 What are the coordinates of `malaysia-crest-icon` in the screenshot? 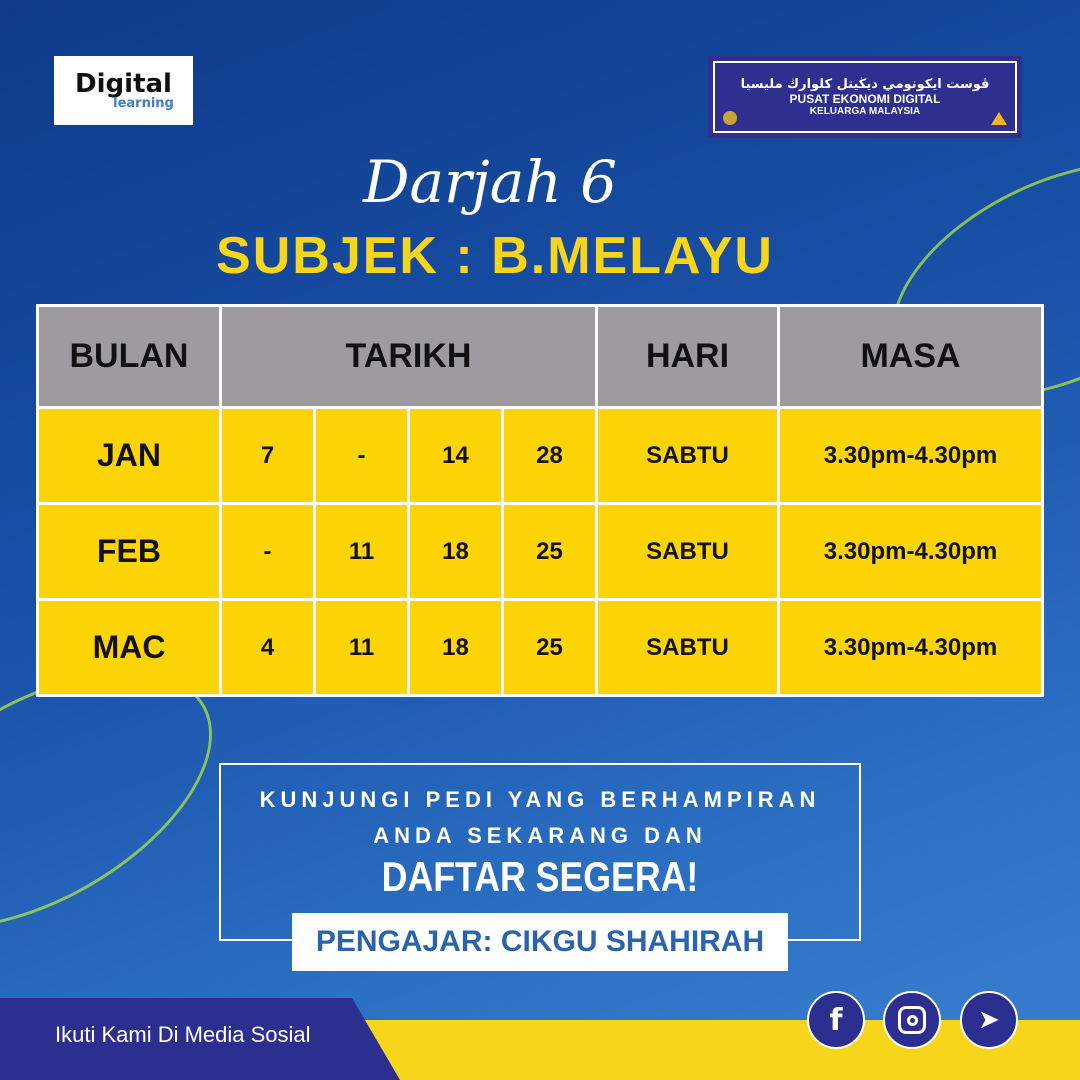 It's located at (730, 118).